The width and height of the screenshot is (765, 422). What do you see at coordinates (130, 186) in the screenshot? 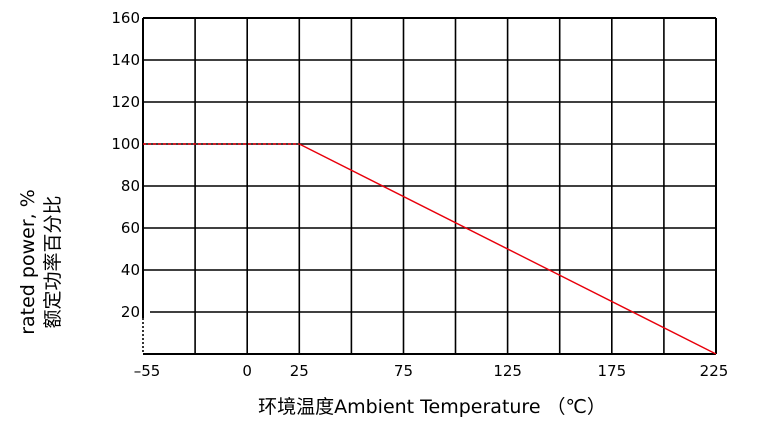
I see `y-tick-label: 80` at bounding box center [130, 186].